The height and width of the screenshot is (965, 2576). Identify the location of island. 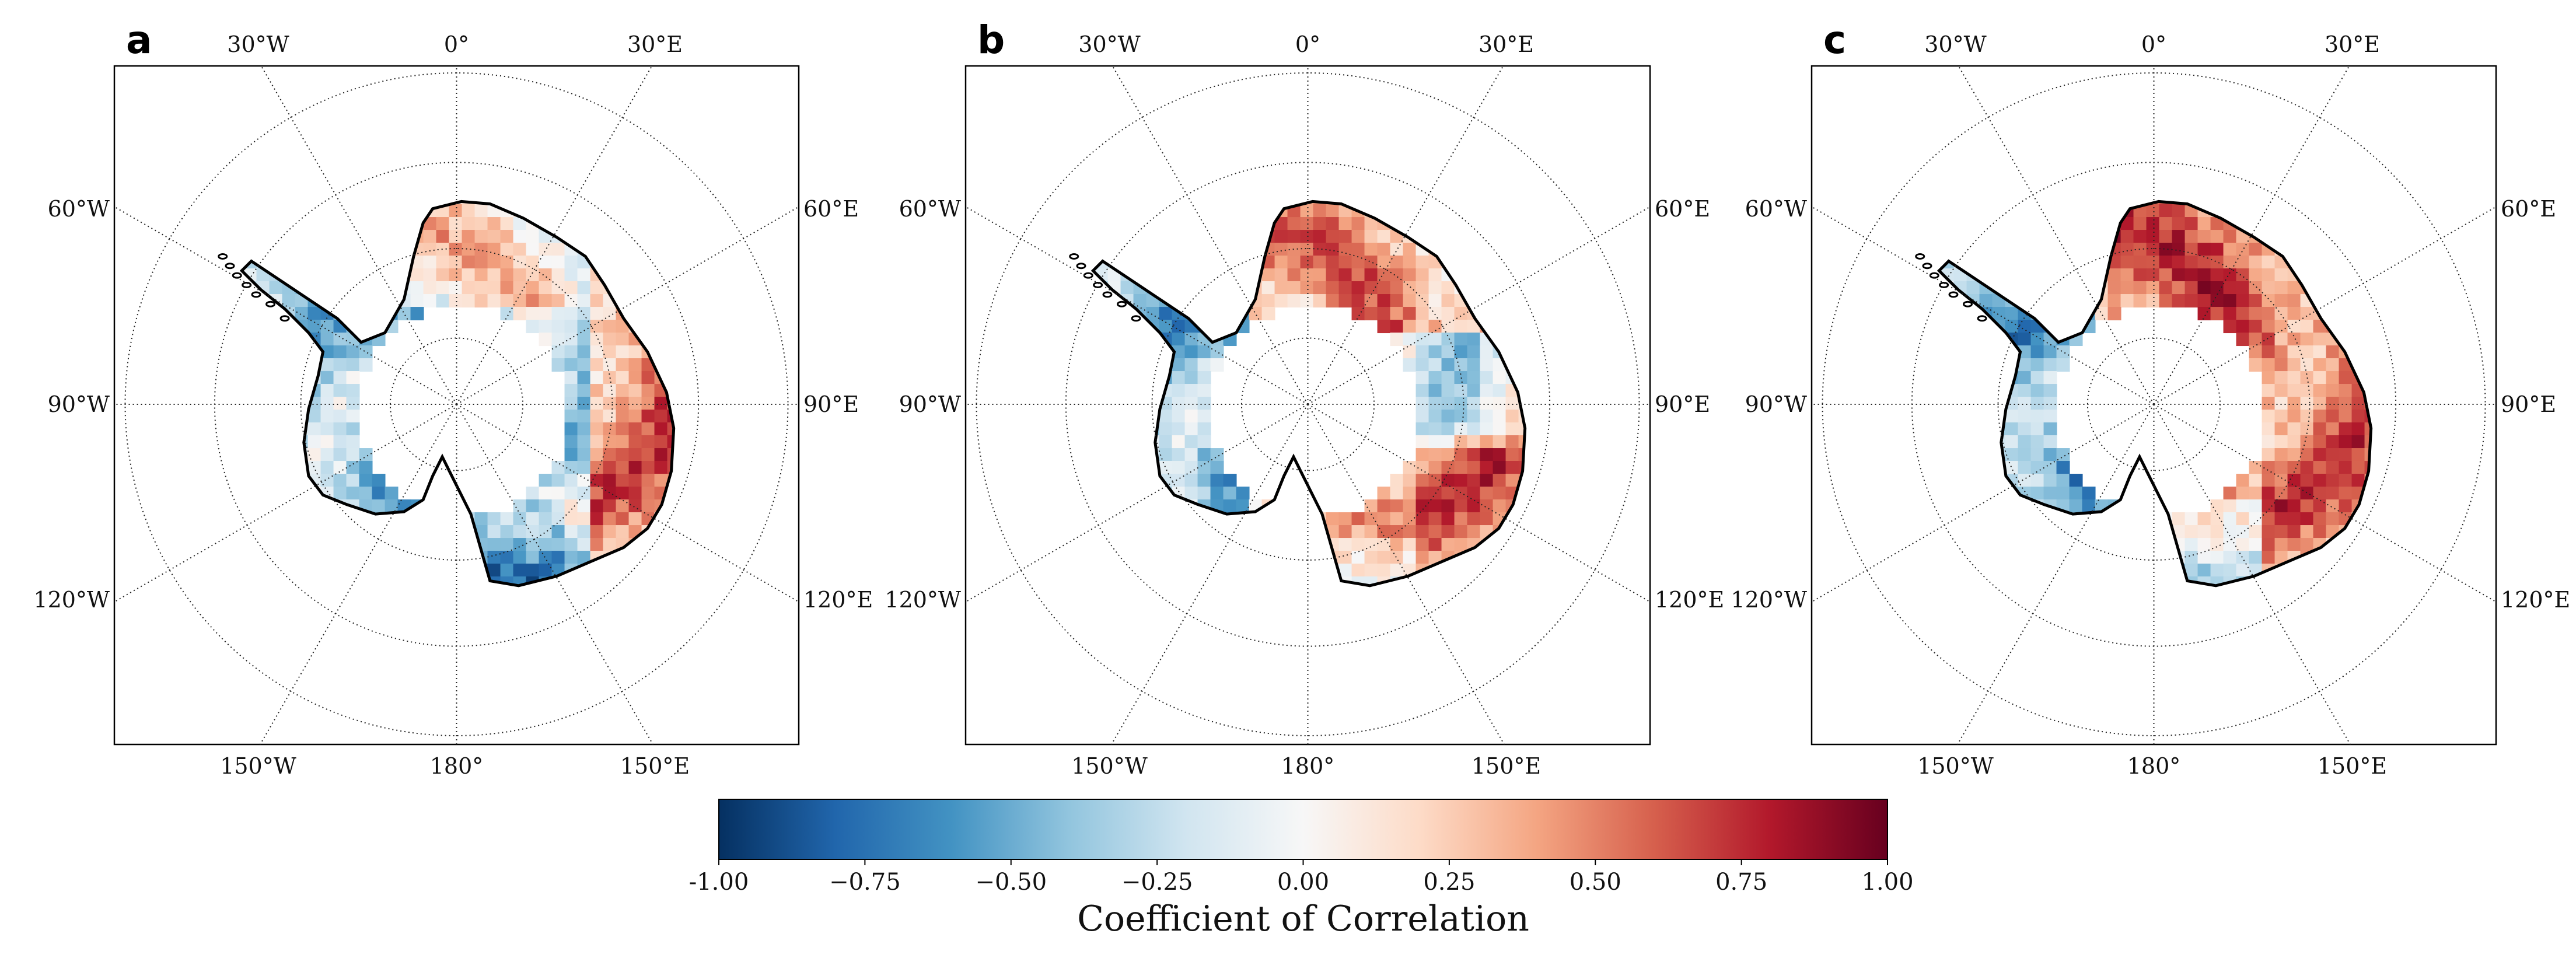
(1081, 266).